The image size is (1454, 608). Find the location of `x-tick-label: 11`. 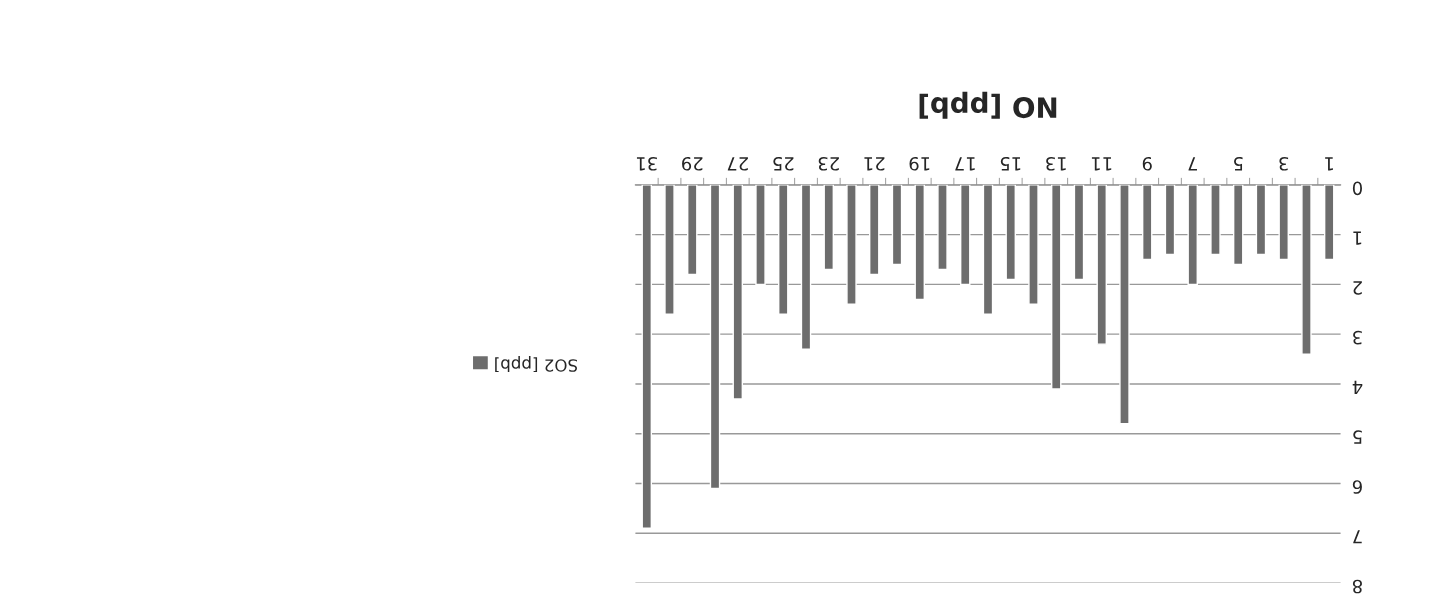

x-tick-label: 11 is located at coordinates (1101, 164).